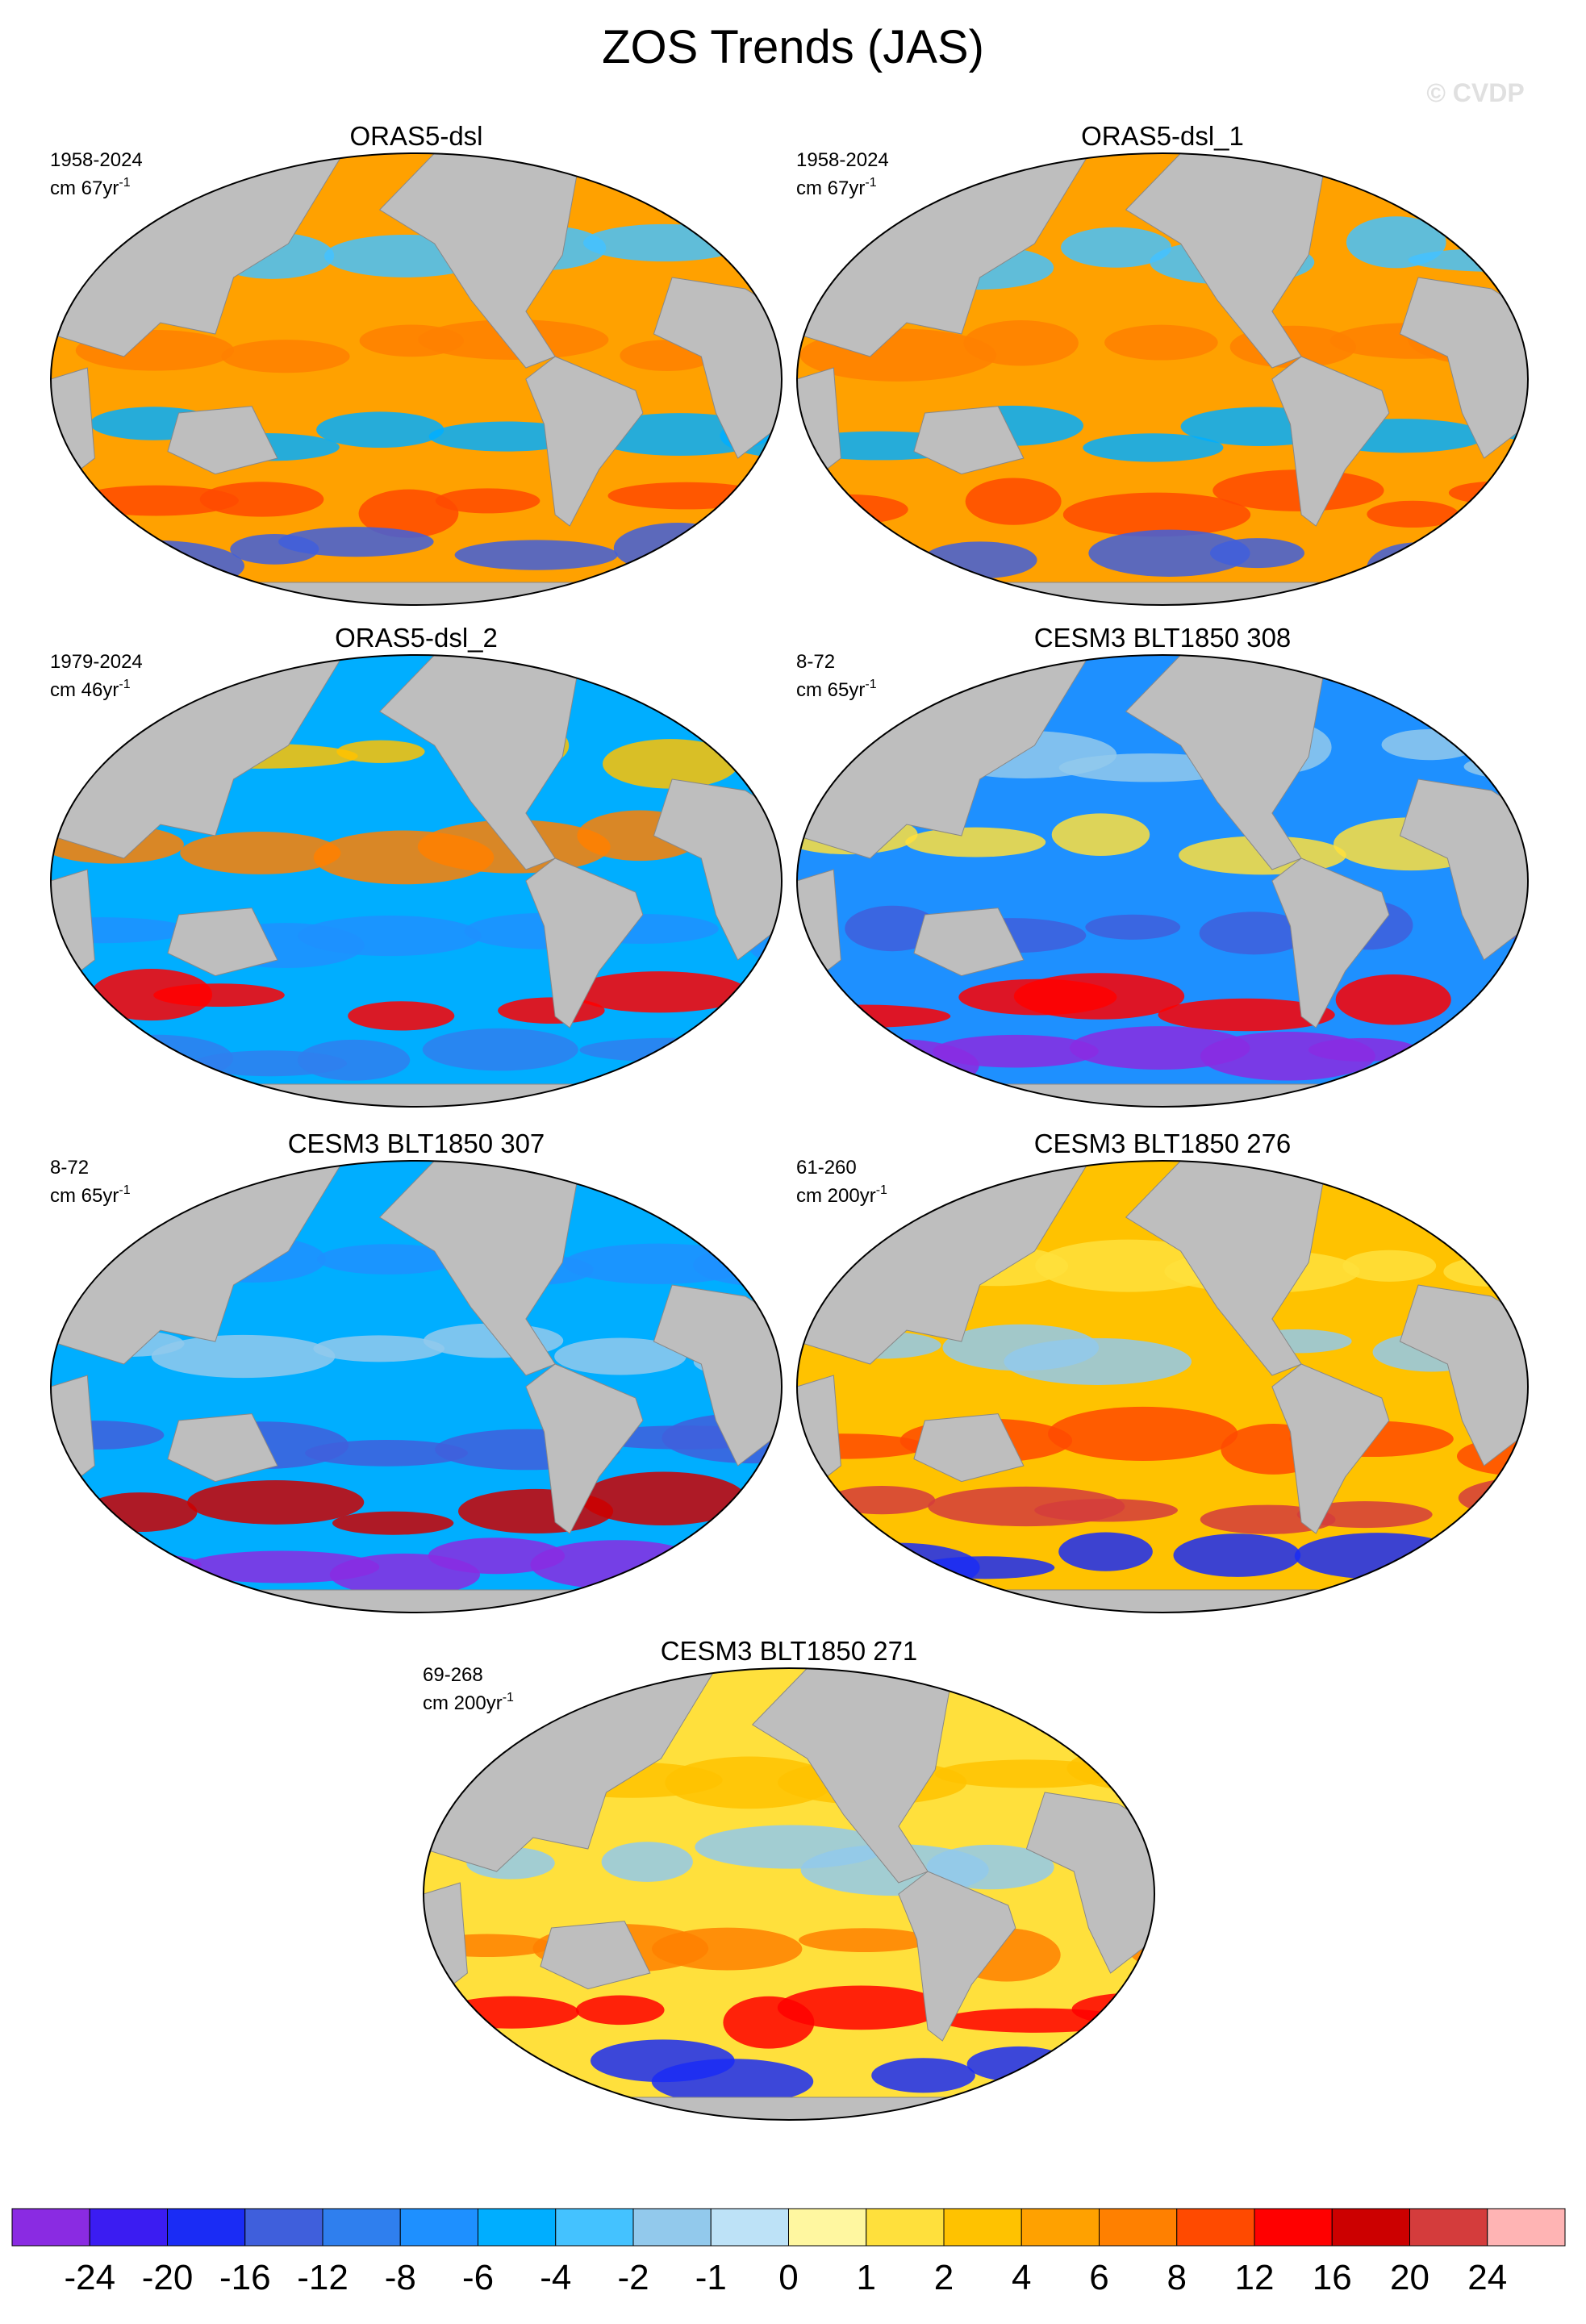 The image size is (1586, 2324). What do you see at coordinates (555, 2277) in the screenshot?
I see `colorbar-label: -4` at bounding box center [555, 2277].